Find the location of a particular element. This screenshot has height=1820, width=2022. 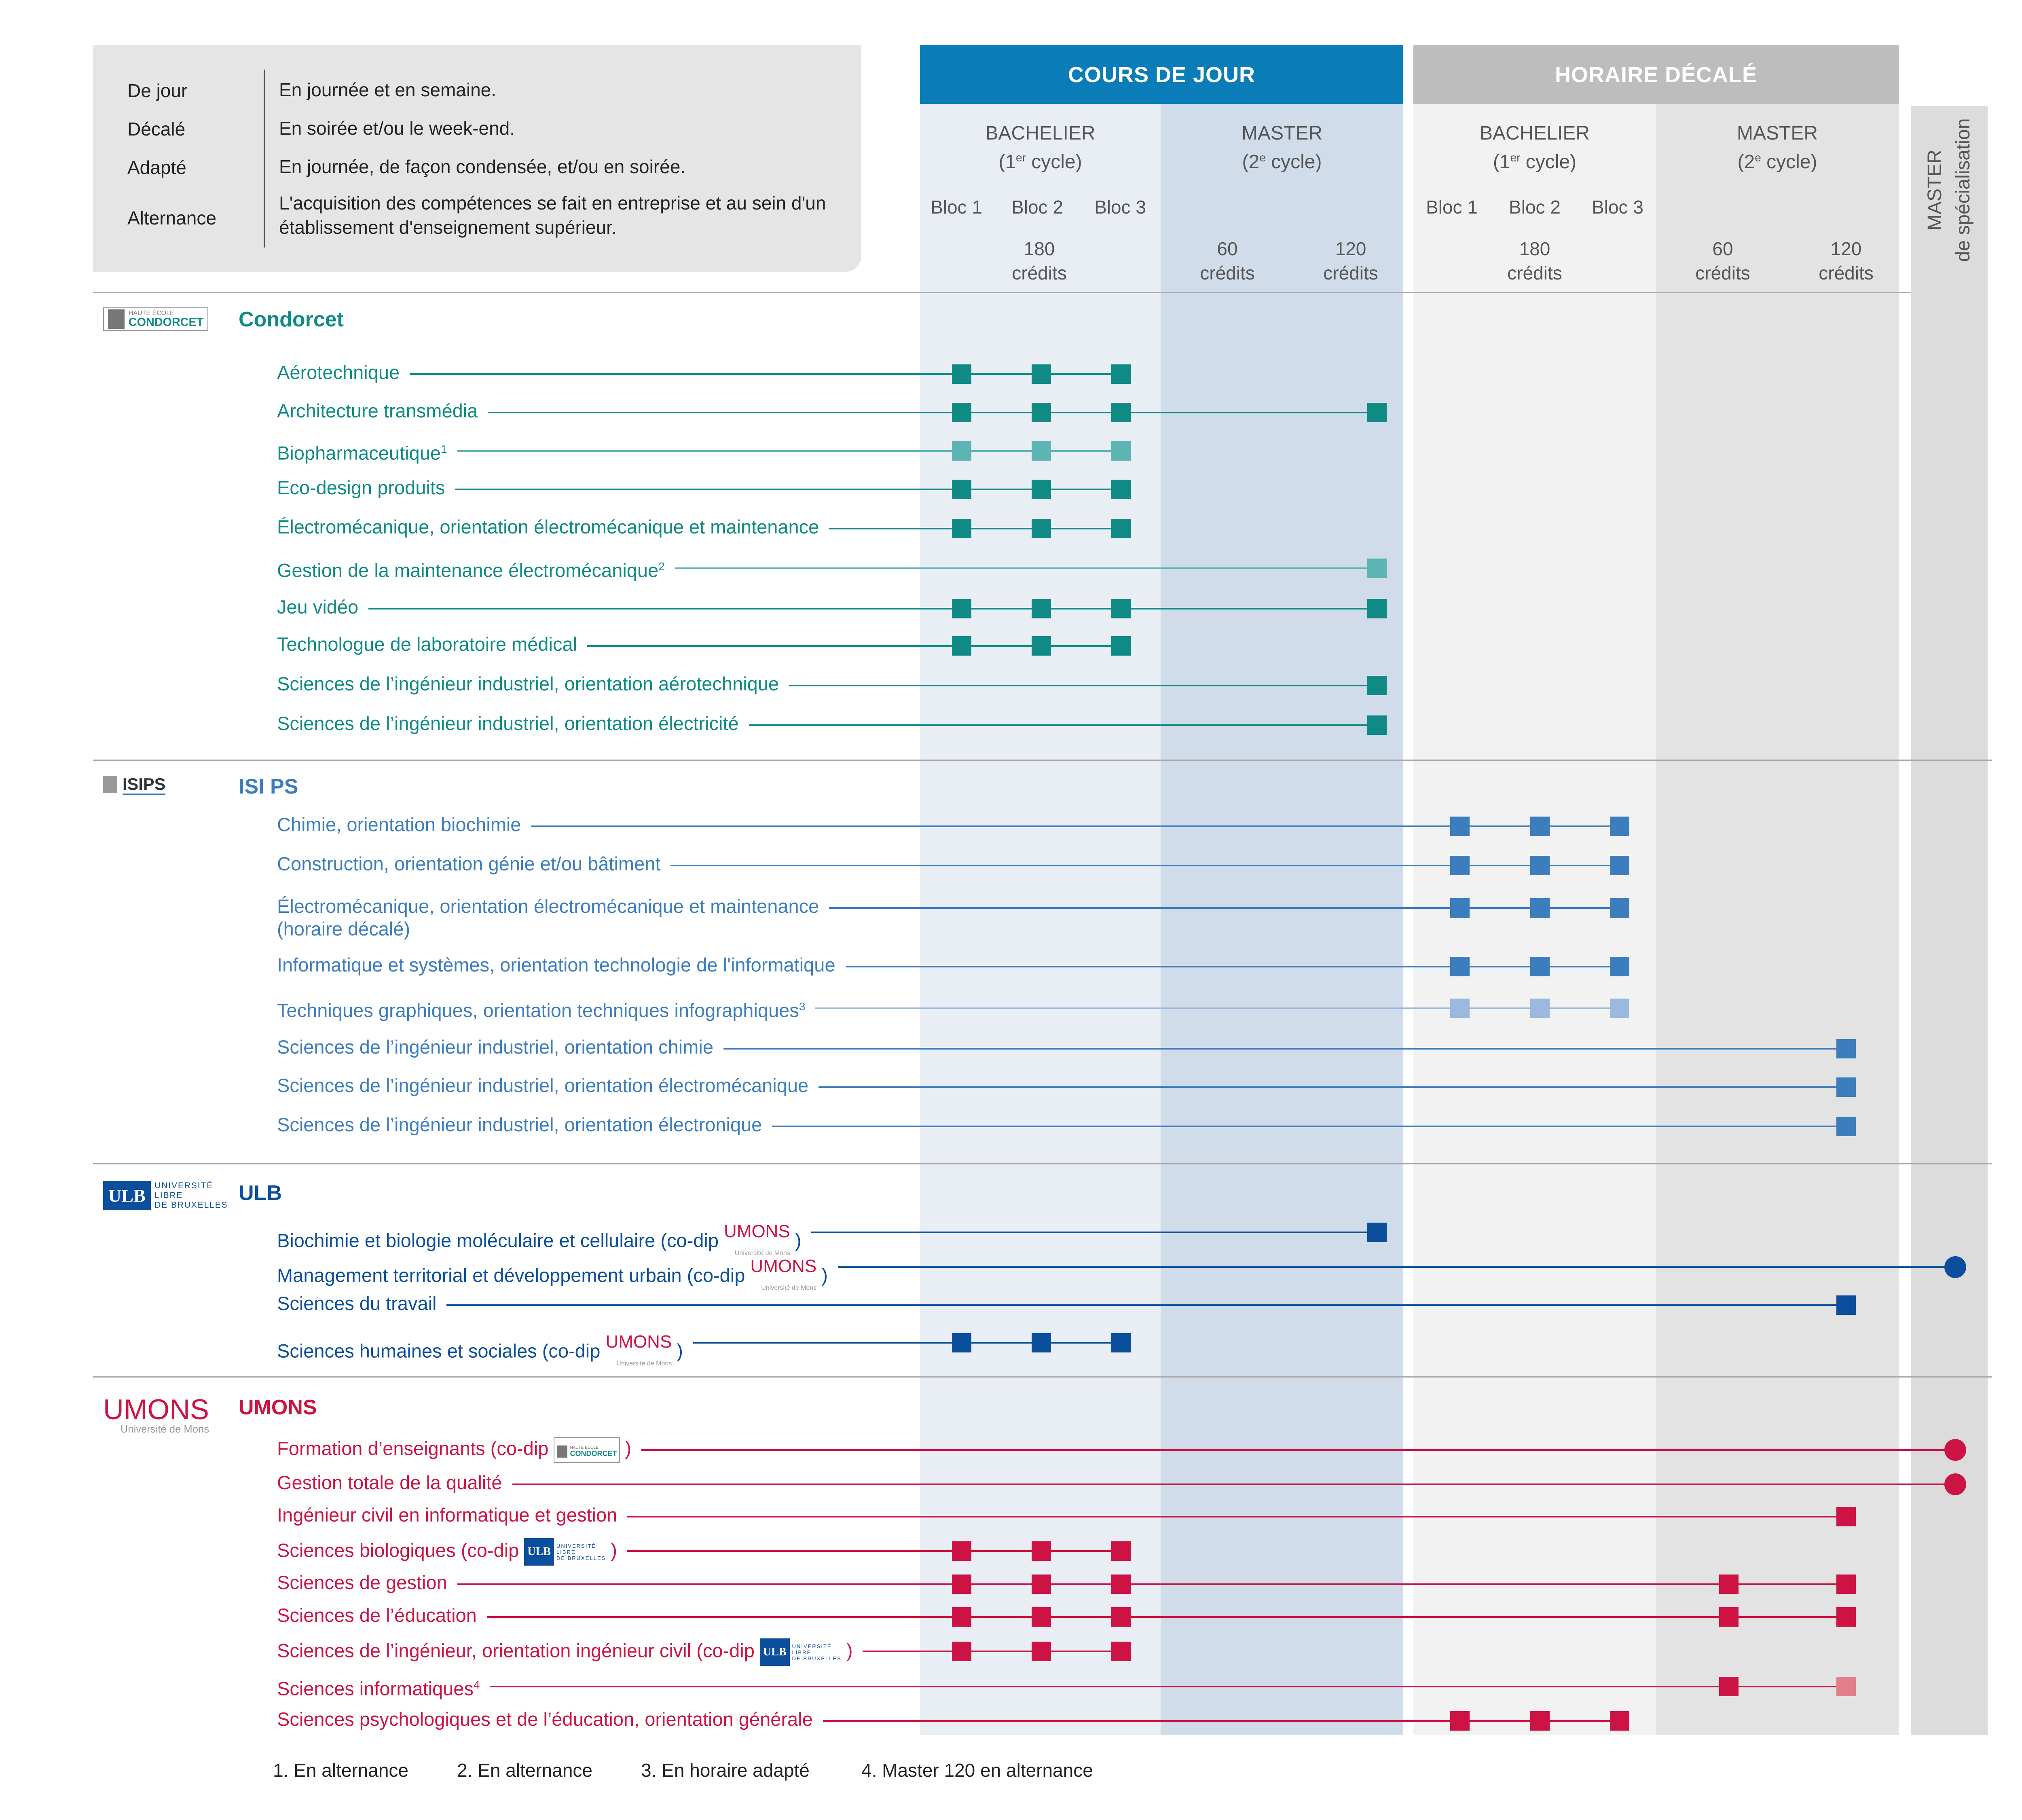

programme-label: Technologue de laboratoire médical is located at coordinates (427, 644).